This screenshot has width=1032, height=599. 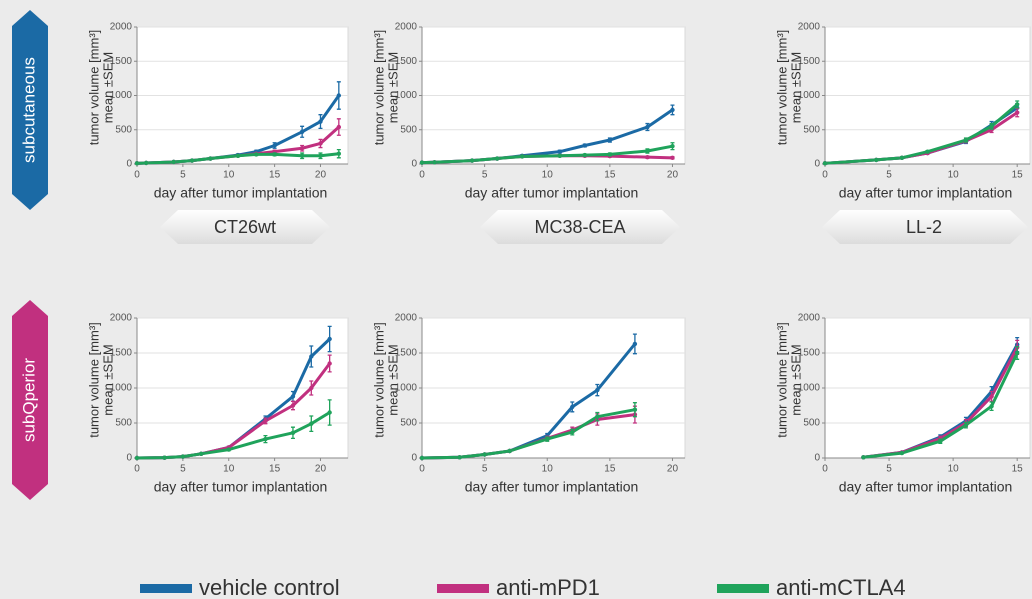 What do you see at coordinates (841, 587) in the screenshot?
I see `legend-label: anti-mCTLA4` at bounding box center [841, 587].